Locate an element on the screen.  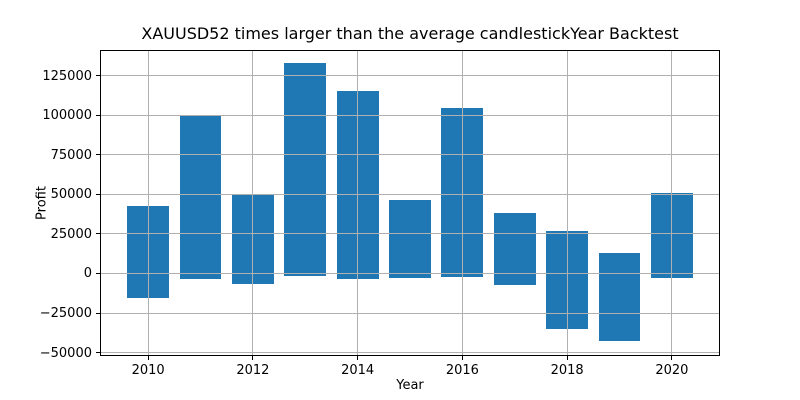
x-tick-label: 2010 is located at coordinates (148, 370).